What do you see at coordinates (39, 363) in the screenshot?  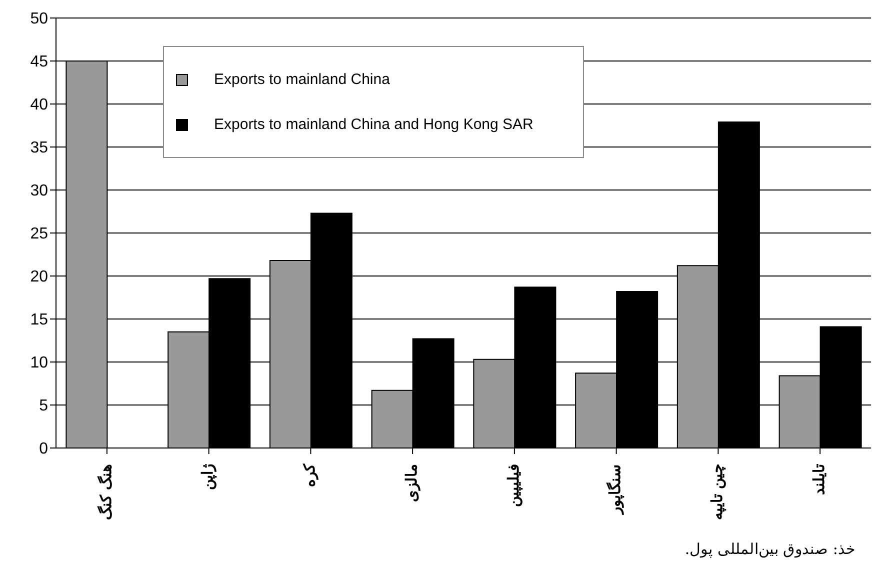 I see `y-tick-label: 10` at bounding box center [39, 363].